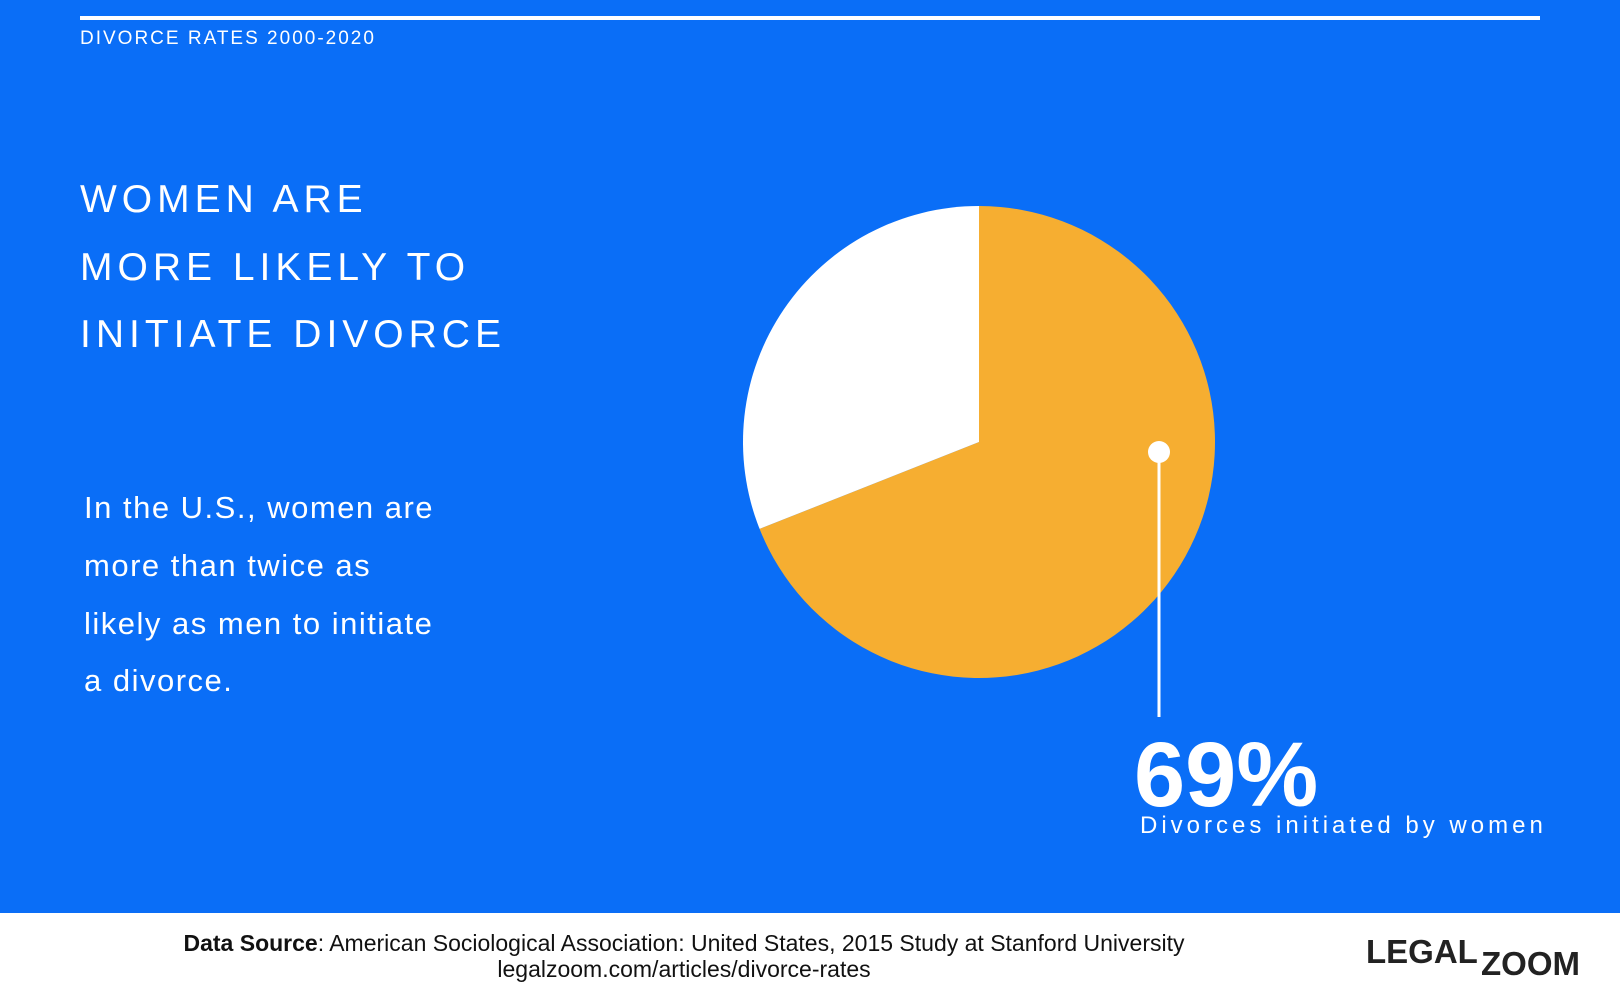 Image resolution: width=1620 pixels, height=999 pixels. Describe the element at coordinates (250, 943) in the screenshot. I see `source-label: Data Source` at that location.